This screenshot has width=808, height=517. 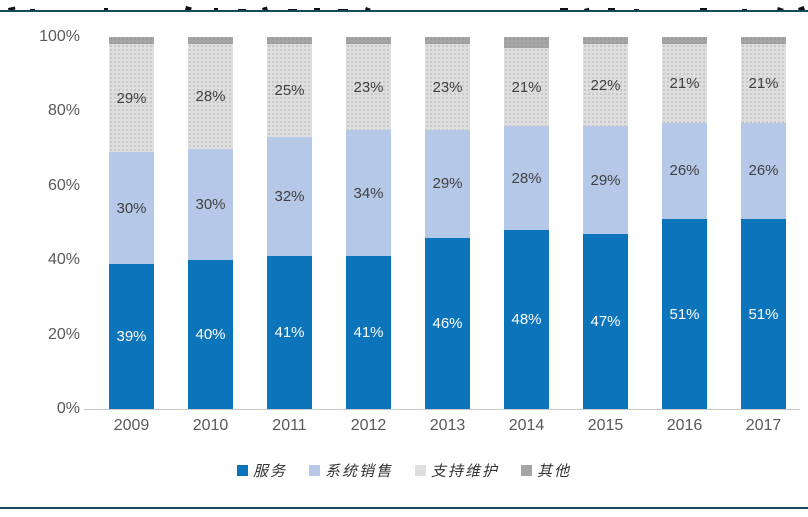 I want to click on bar-segment-label: 39%, so click(x=131, y=336).